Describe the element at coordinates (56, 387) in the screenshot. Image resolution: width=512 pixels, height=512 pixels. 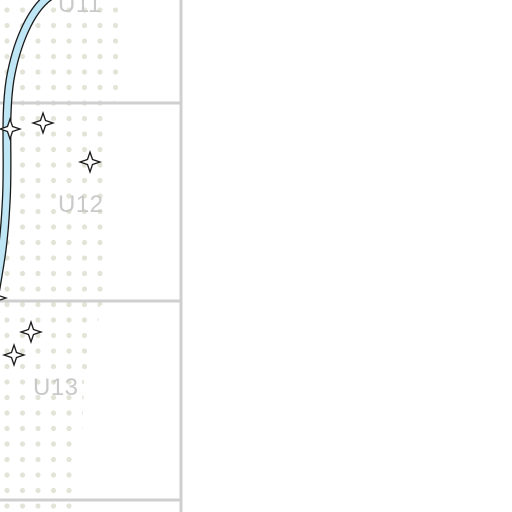
I see `unit-label-u13: U13` at that location.